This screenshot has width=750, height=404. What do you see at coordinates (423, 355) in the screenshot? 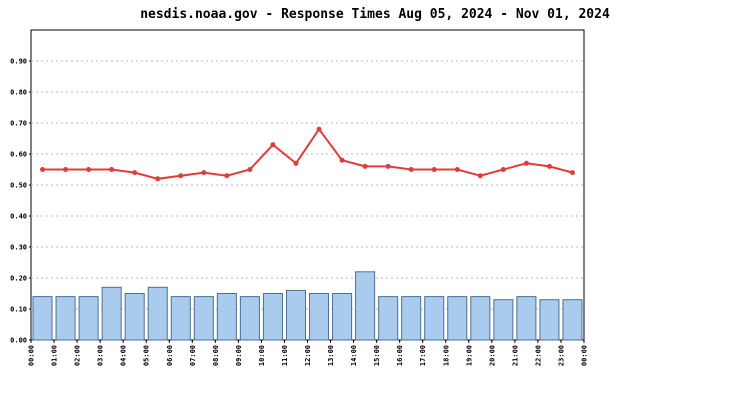
I see `x-tick-label: 17:00` at bounding box center [423, 355].